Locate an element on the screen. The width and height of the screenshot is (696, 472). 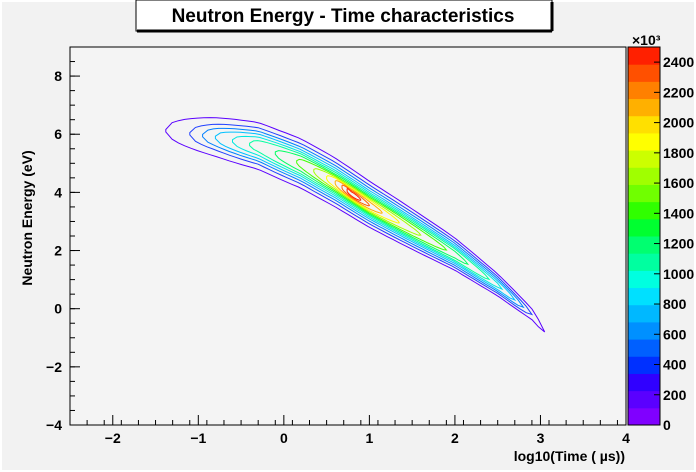
x-tick-label: −2 is located at coordinates (113, 438).